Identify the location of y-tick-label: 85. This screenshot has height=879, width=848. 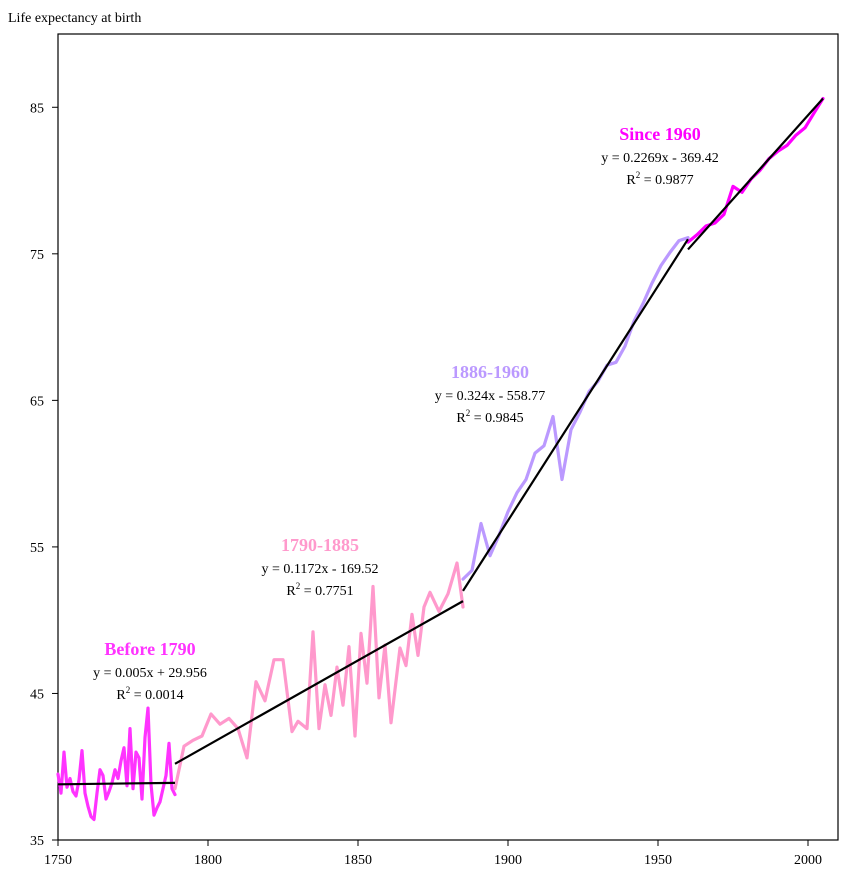
(37, 108).